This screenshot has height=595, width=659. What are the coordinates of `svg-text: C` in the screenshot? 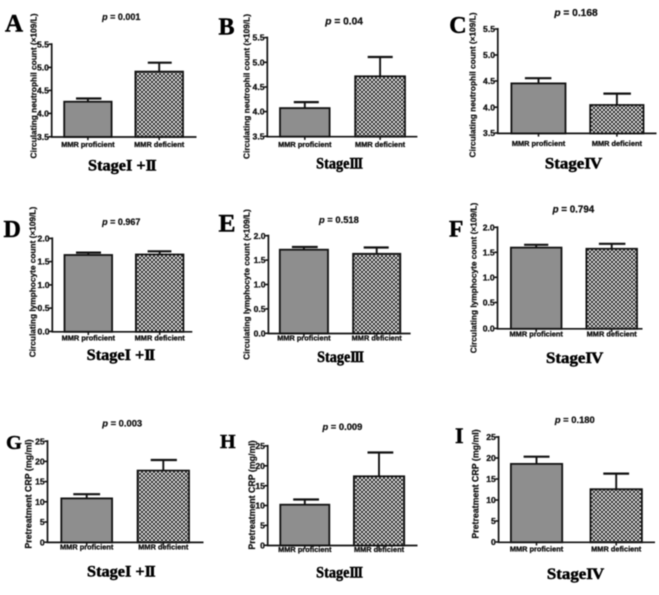 It's located at (457, 26).